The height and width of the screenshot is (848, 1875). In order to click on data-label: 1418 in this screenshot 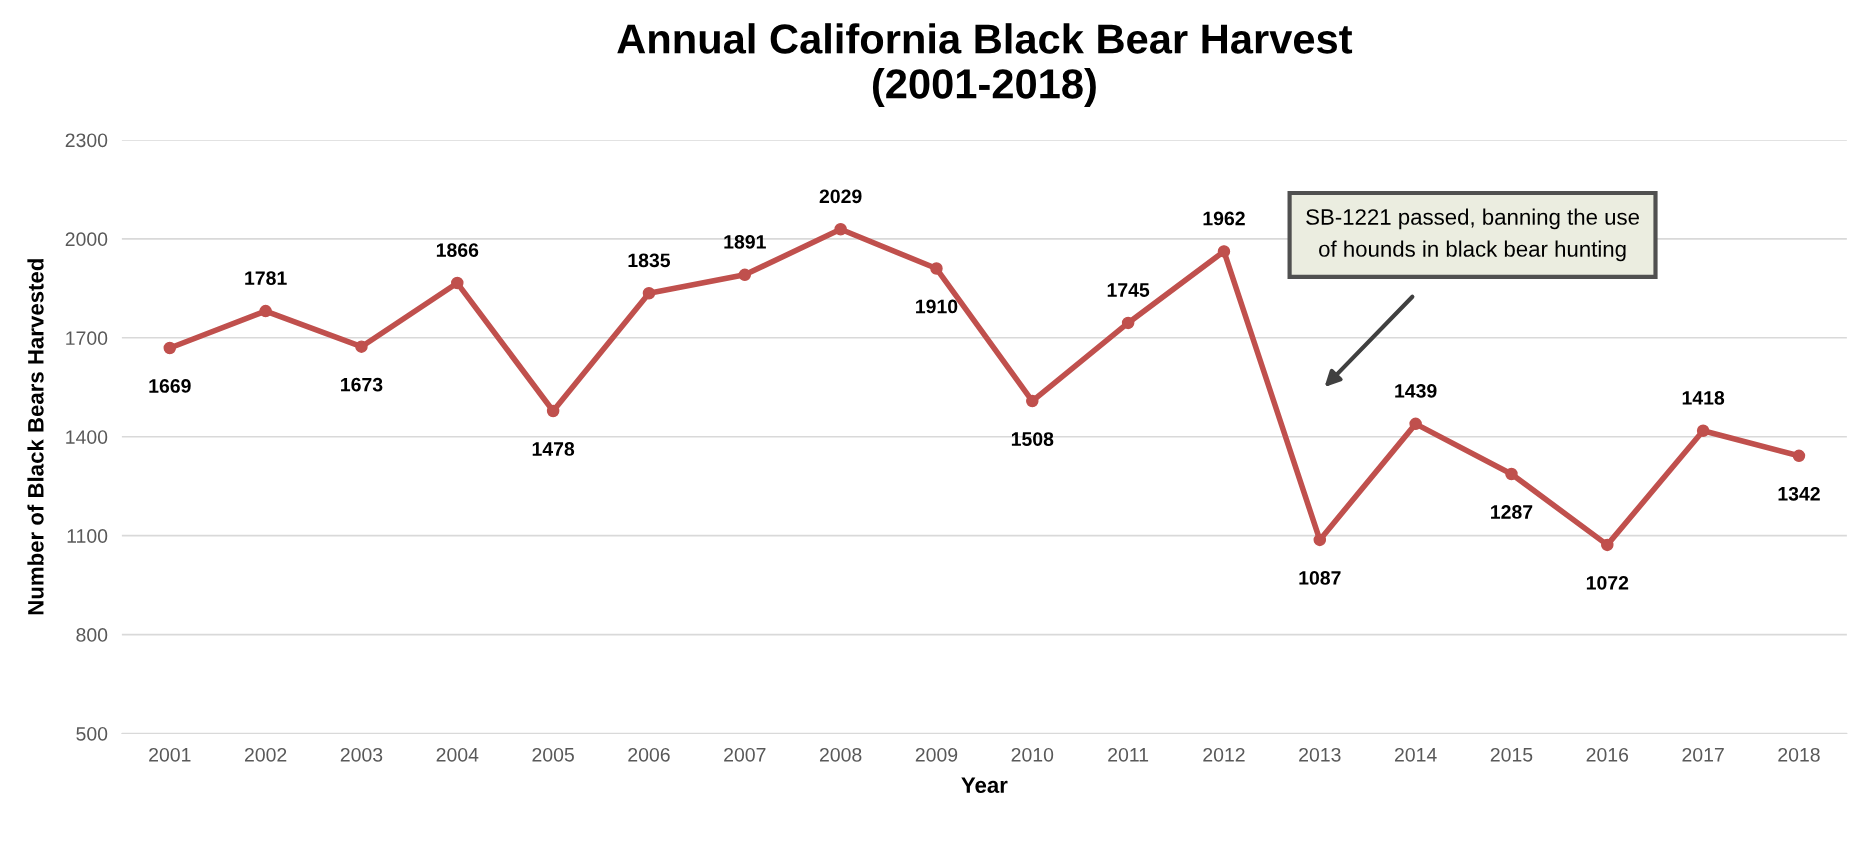, I will do `click(1703, 397)`.